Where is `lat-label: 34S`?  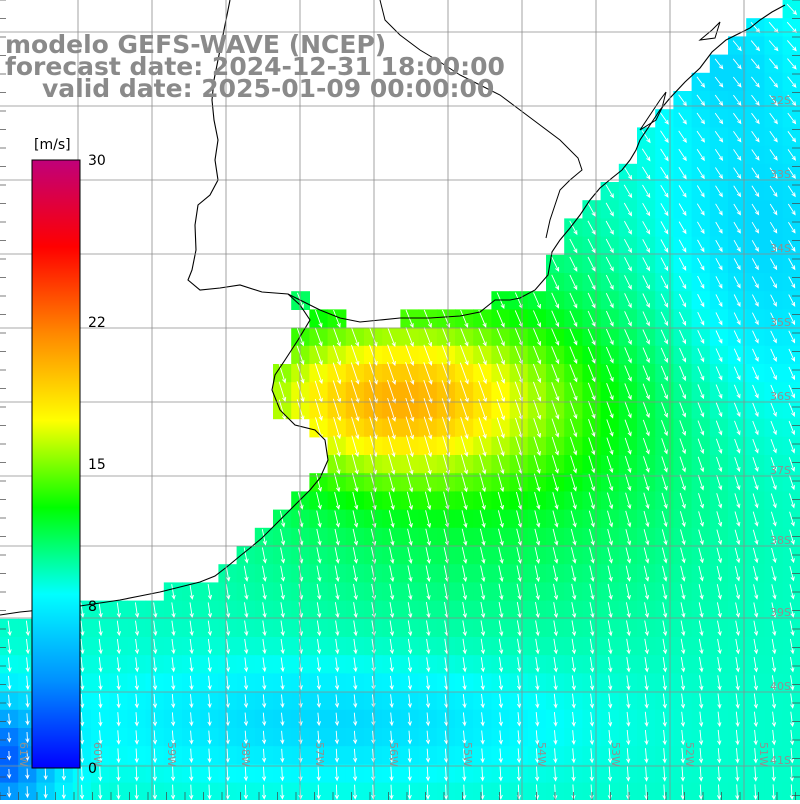 lat-label: 34S is located at coordinates (780, 248).